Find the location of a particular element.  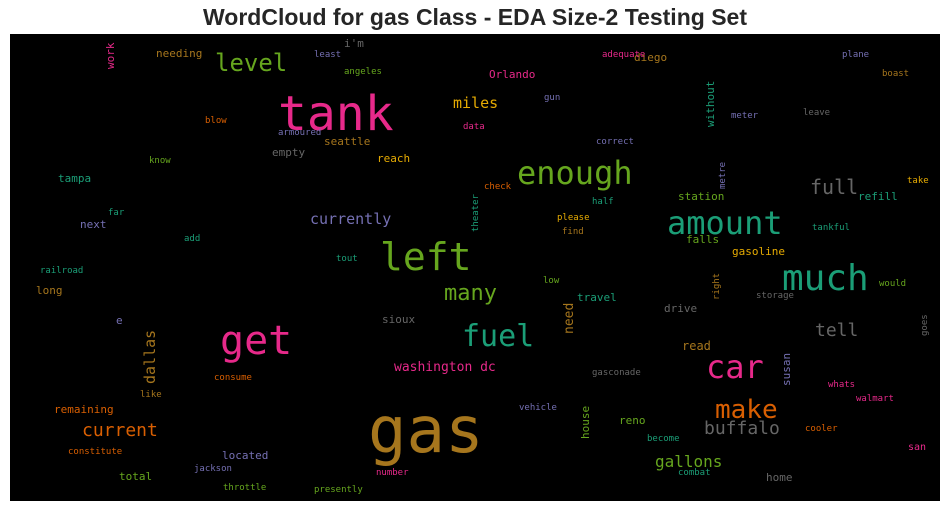

word-tout: tout is located at coordinates (347, 259).